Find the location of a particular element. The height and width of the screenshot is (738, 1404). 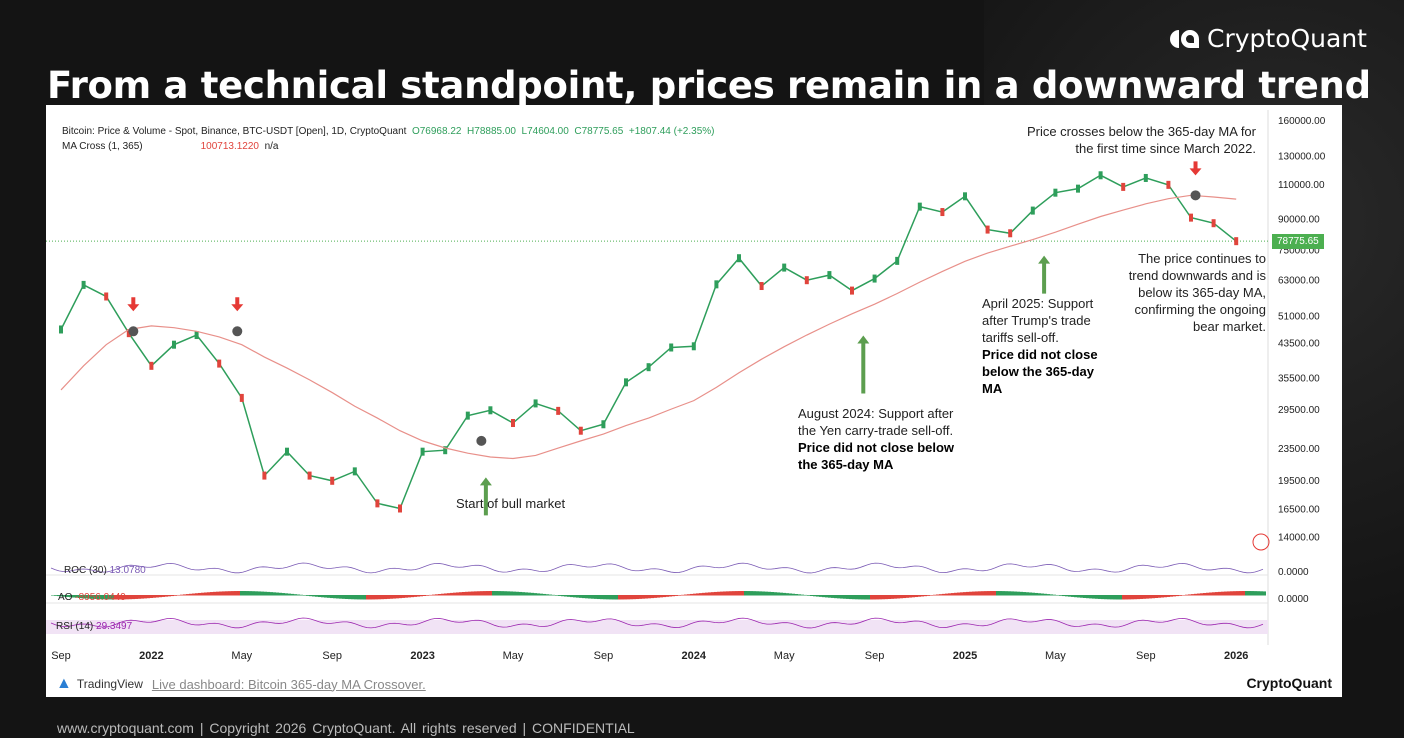

y-tick-label: 130000.00 is located at coordinates (1302, 157).